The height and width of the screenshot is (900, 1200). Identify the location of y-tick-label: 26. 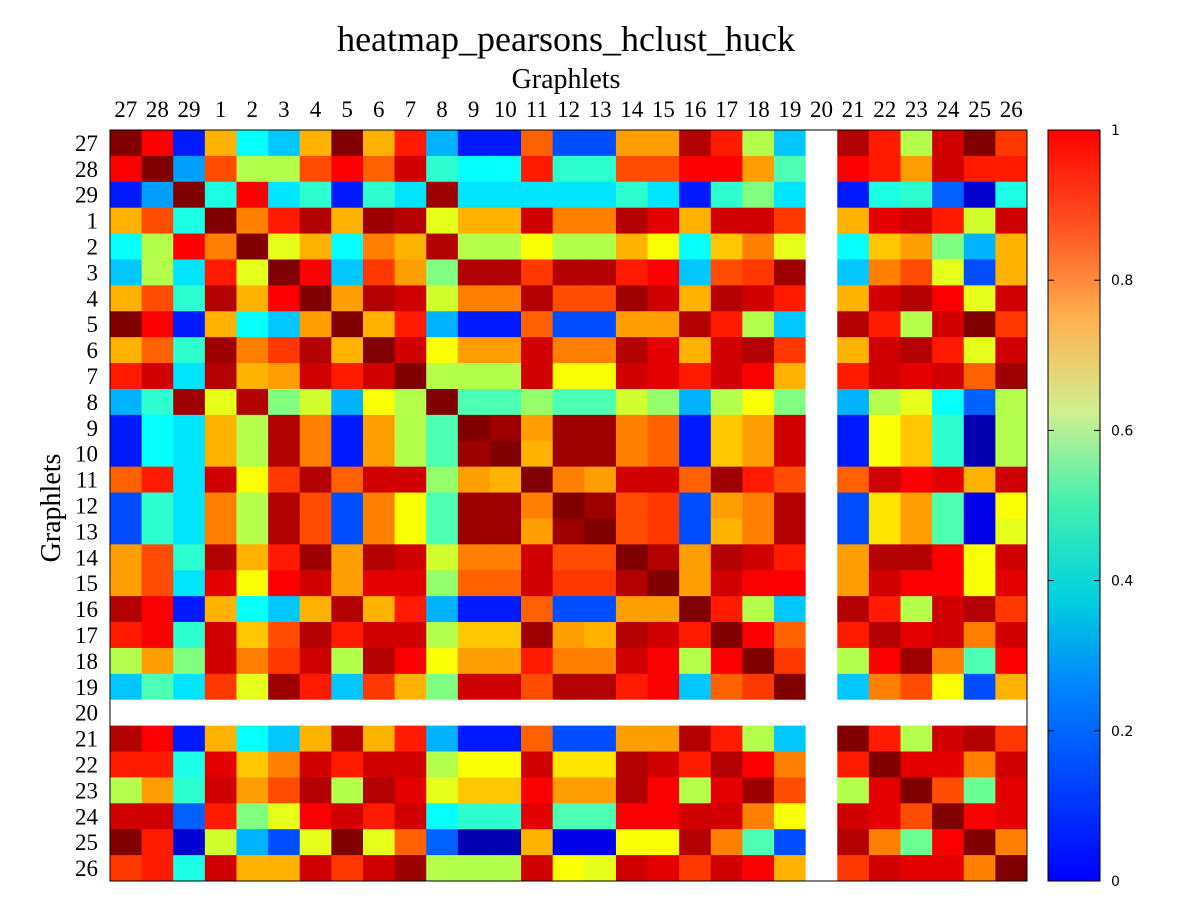
(86, 868).